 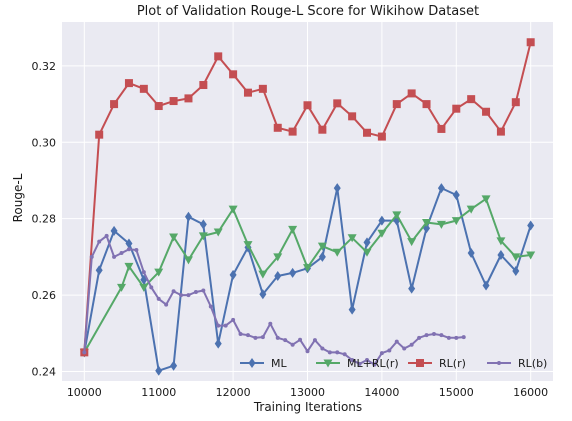 I want to click on y-axis-label: Rouge-L, so click(x=18, y=197).